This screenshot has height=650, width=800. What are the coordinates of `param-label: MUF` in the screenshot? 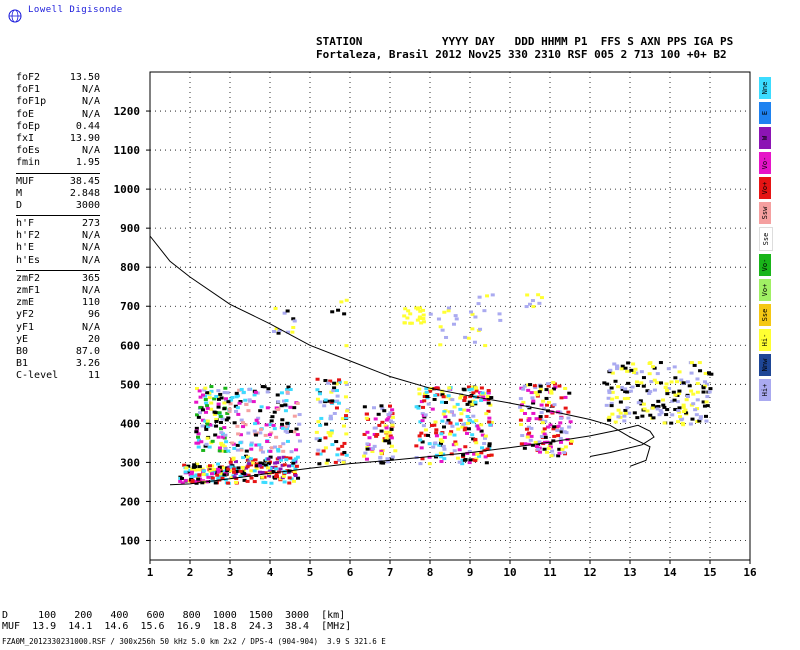 It's located at (25, 181).